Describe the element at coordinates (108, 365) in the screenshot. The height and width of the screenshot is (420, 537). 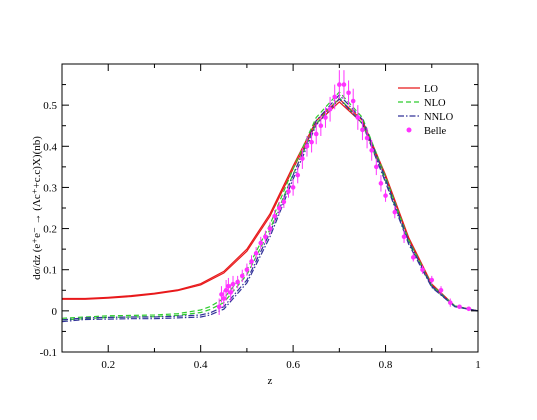
I see `x-tick-label: 0.2` at that location.